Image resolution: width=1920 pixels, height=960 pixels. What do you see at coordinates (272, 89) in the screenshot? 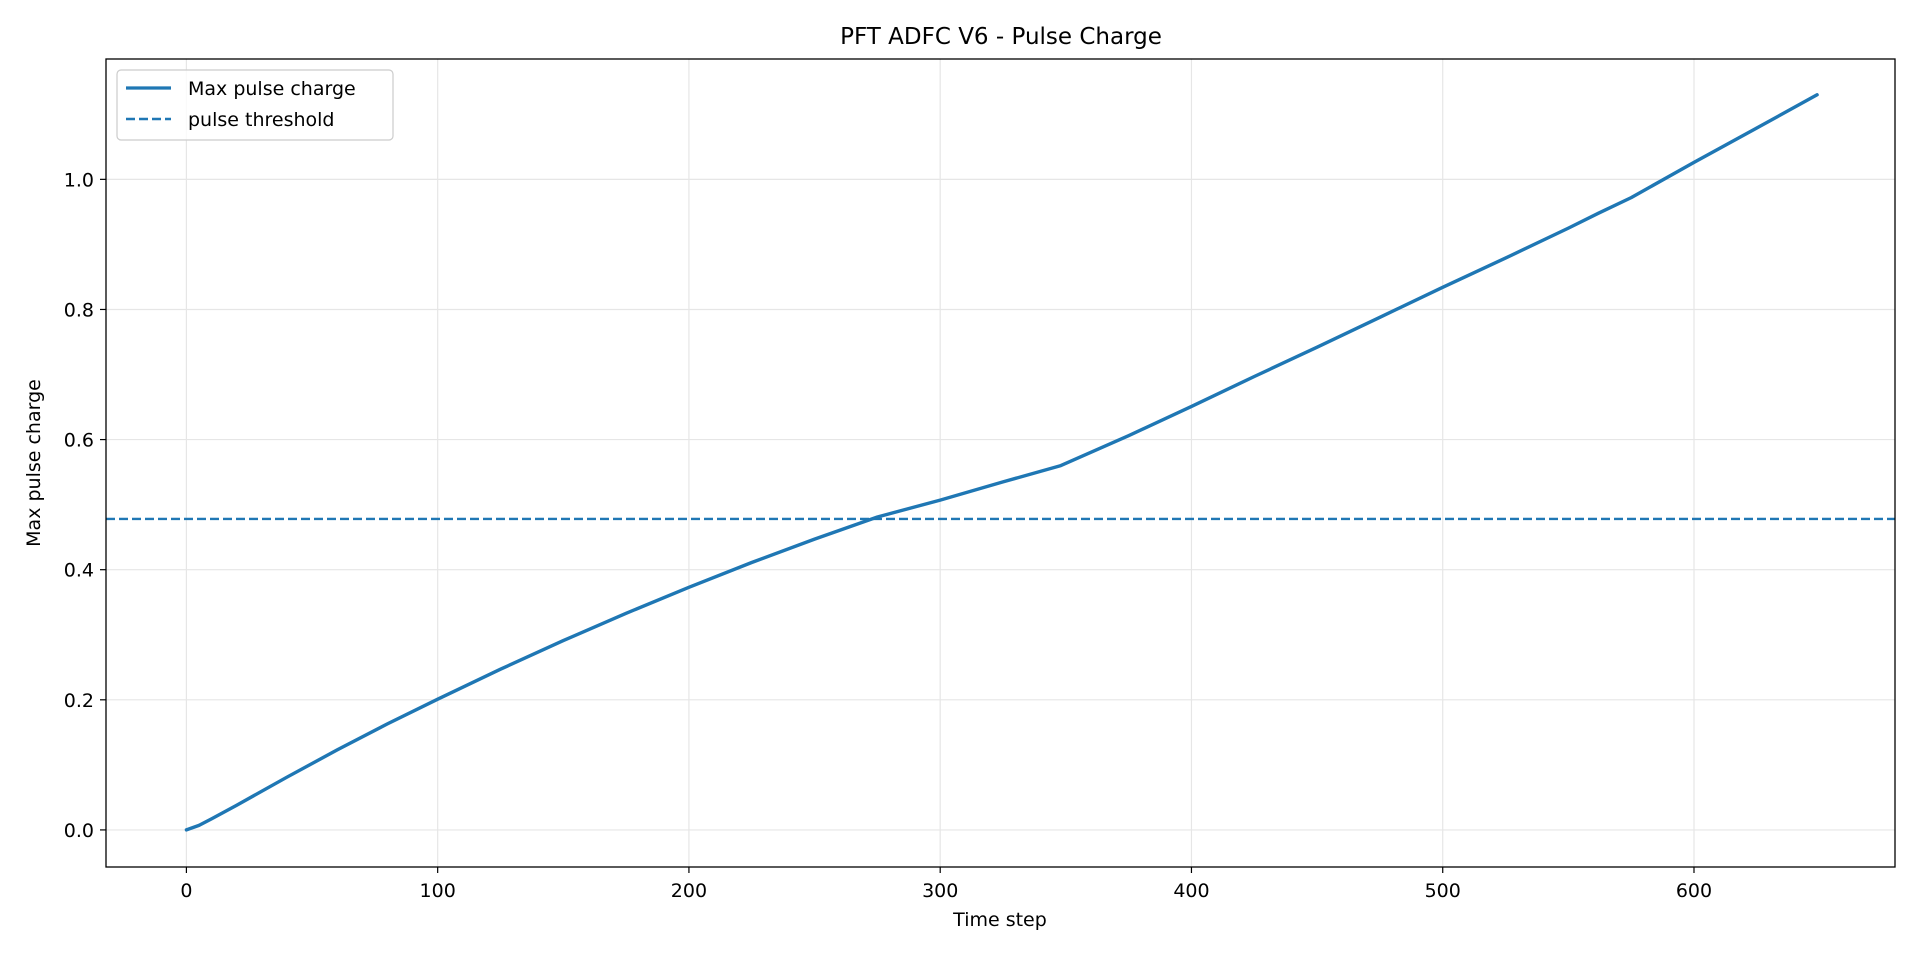
I see `legend-label-max-pulse-charge: Max pulse charge` at bounding box center [272, 89].